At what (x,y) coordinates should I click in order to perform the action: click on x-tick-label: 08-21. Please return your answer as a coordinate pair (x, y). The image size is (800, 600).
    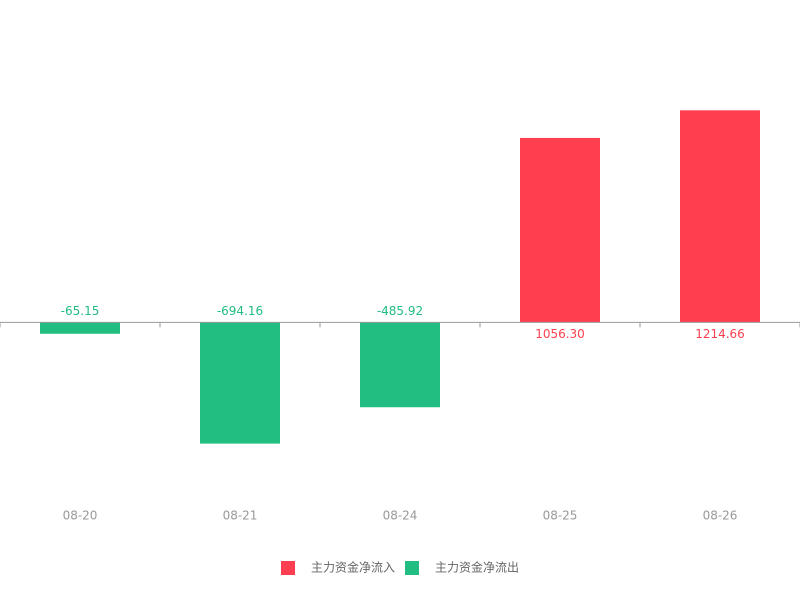
    Looking at the image, I should click on (240, 516).